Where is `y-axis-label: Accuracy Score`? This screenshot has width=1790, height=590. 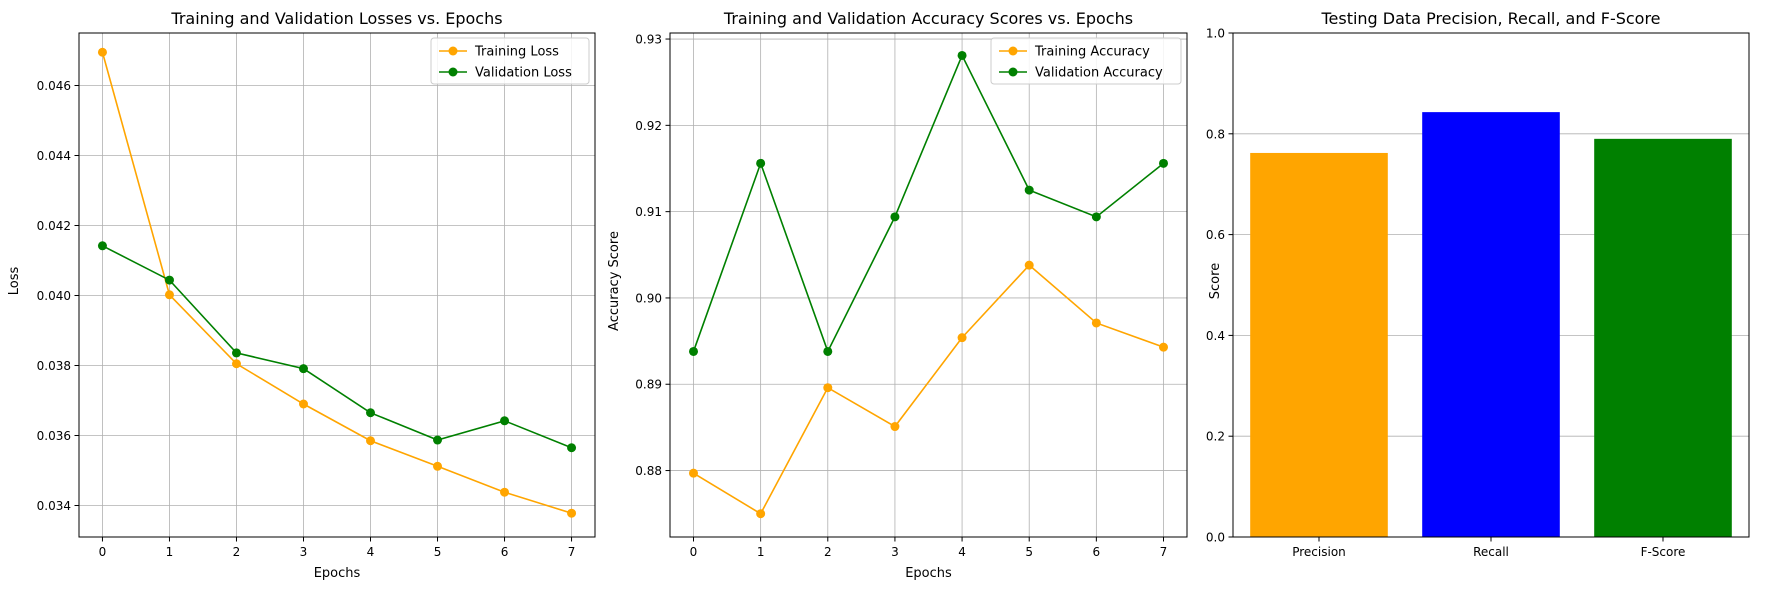
y-axis-label: Accuracy Score is located at coordinates (614, 281).